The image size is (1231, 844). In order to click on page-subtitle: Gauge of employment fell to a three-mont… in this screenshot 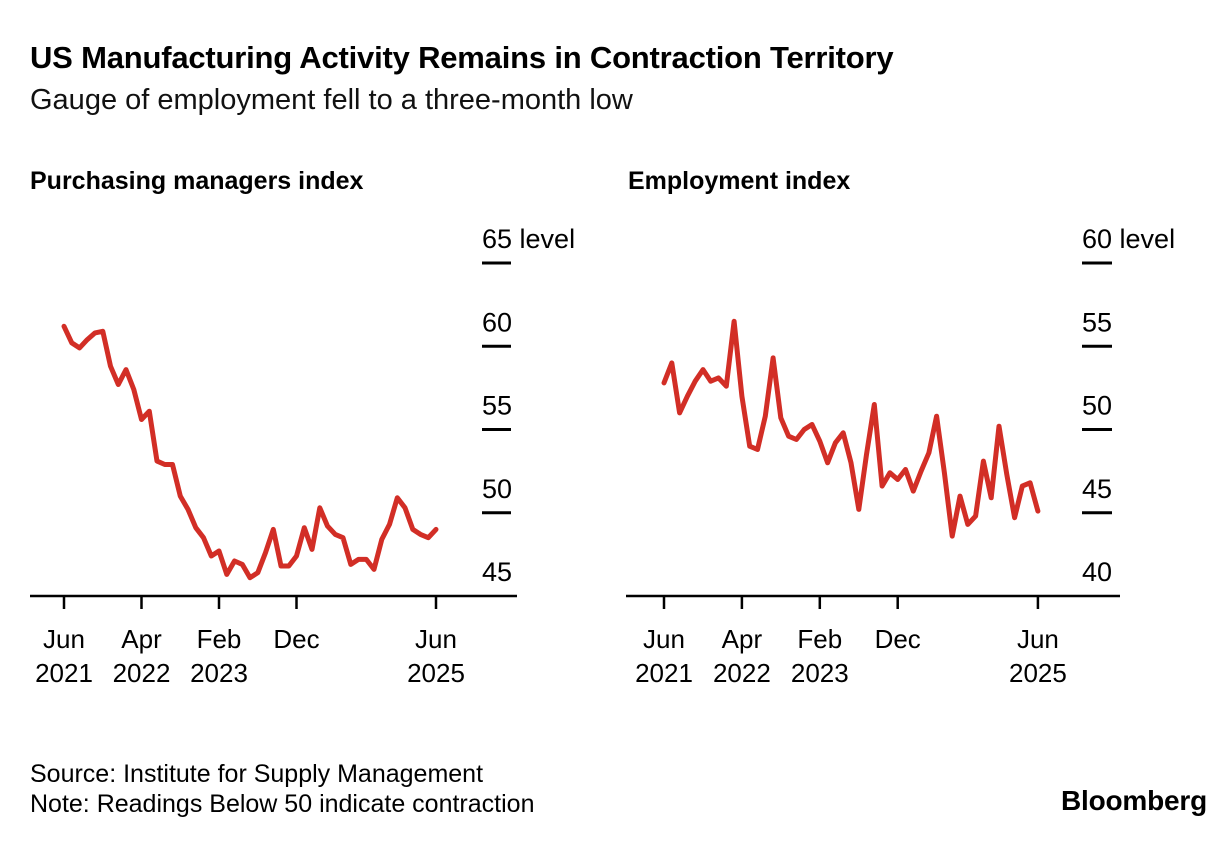, I will do `click(331, 100)`.